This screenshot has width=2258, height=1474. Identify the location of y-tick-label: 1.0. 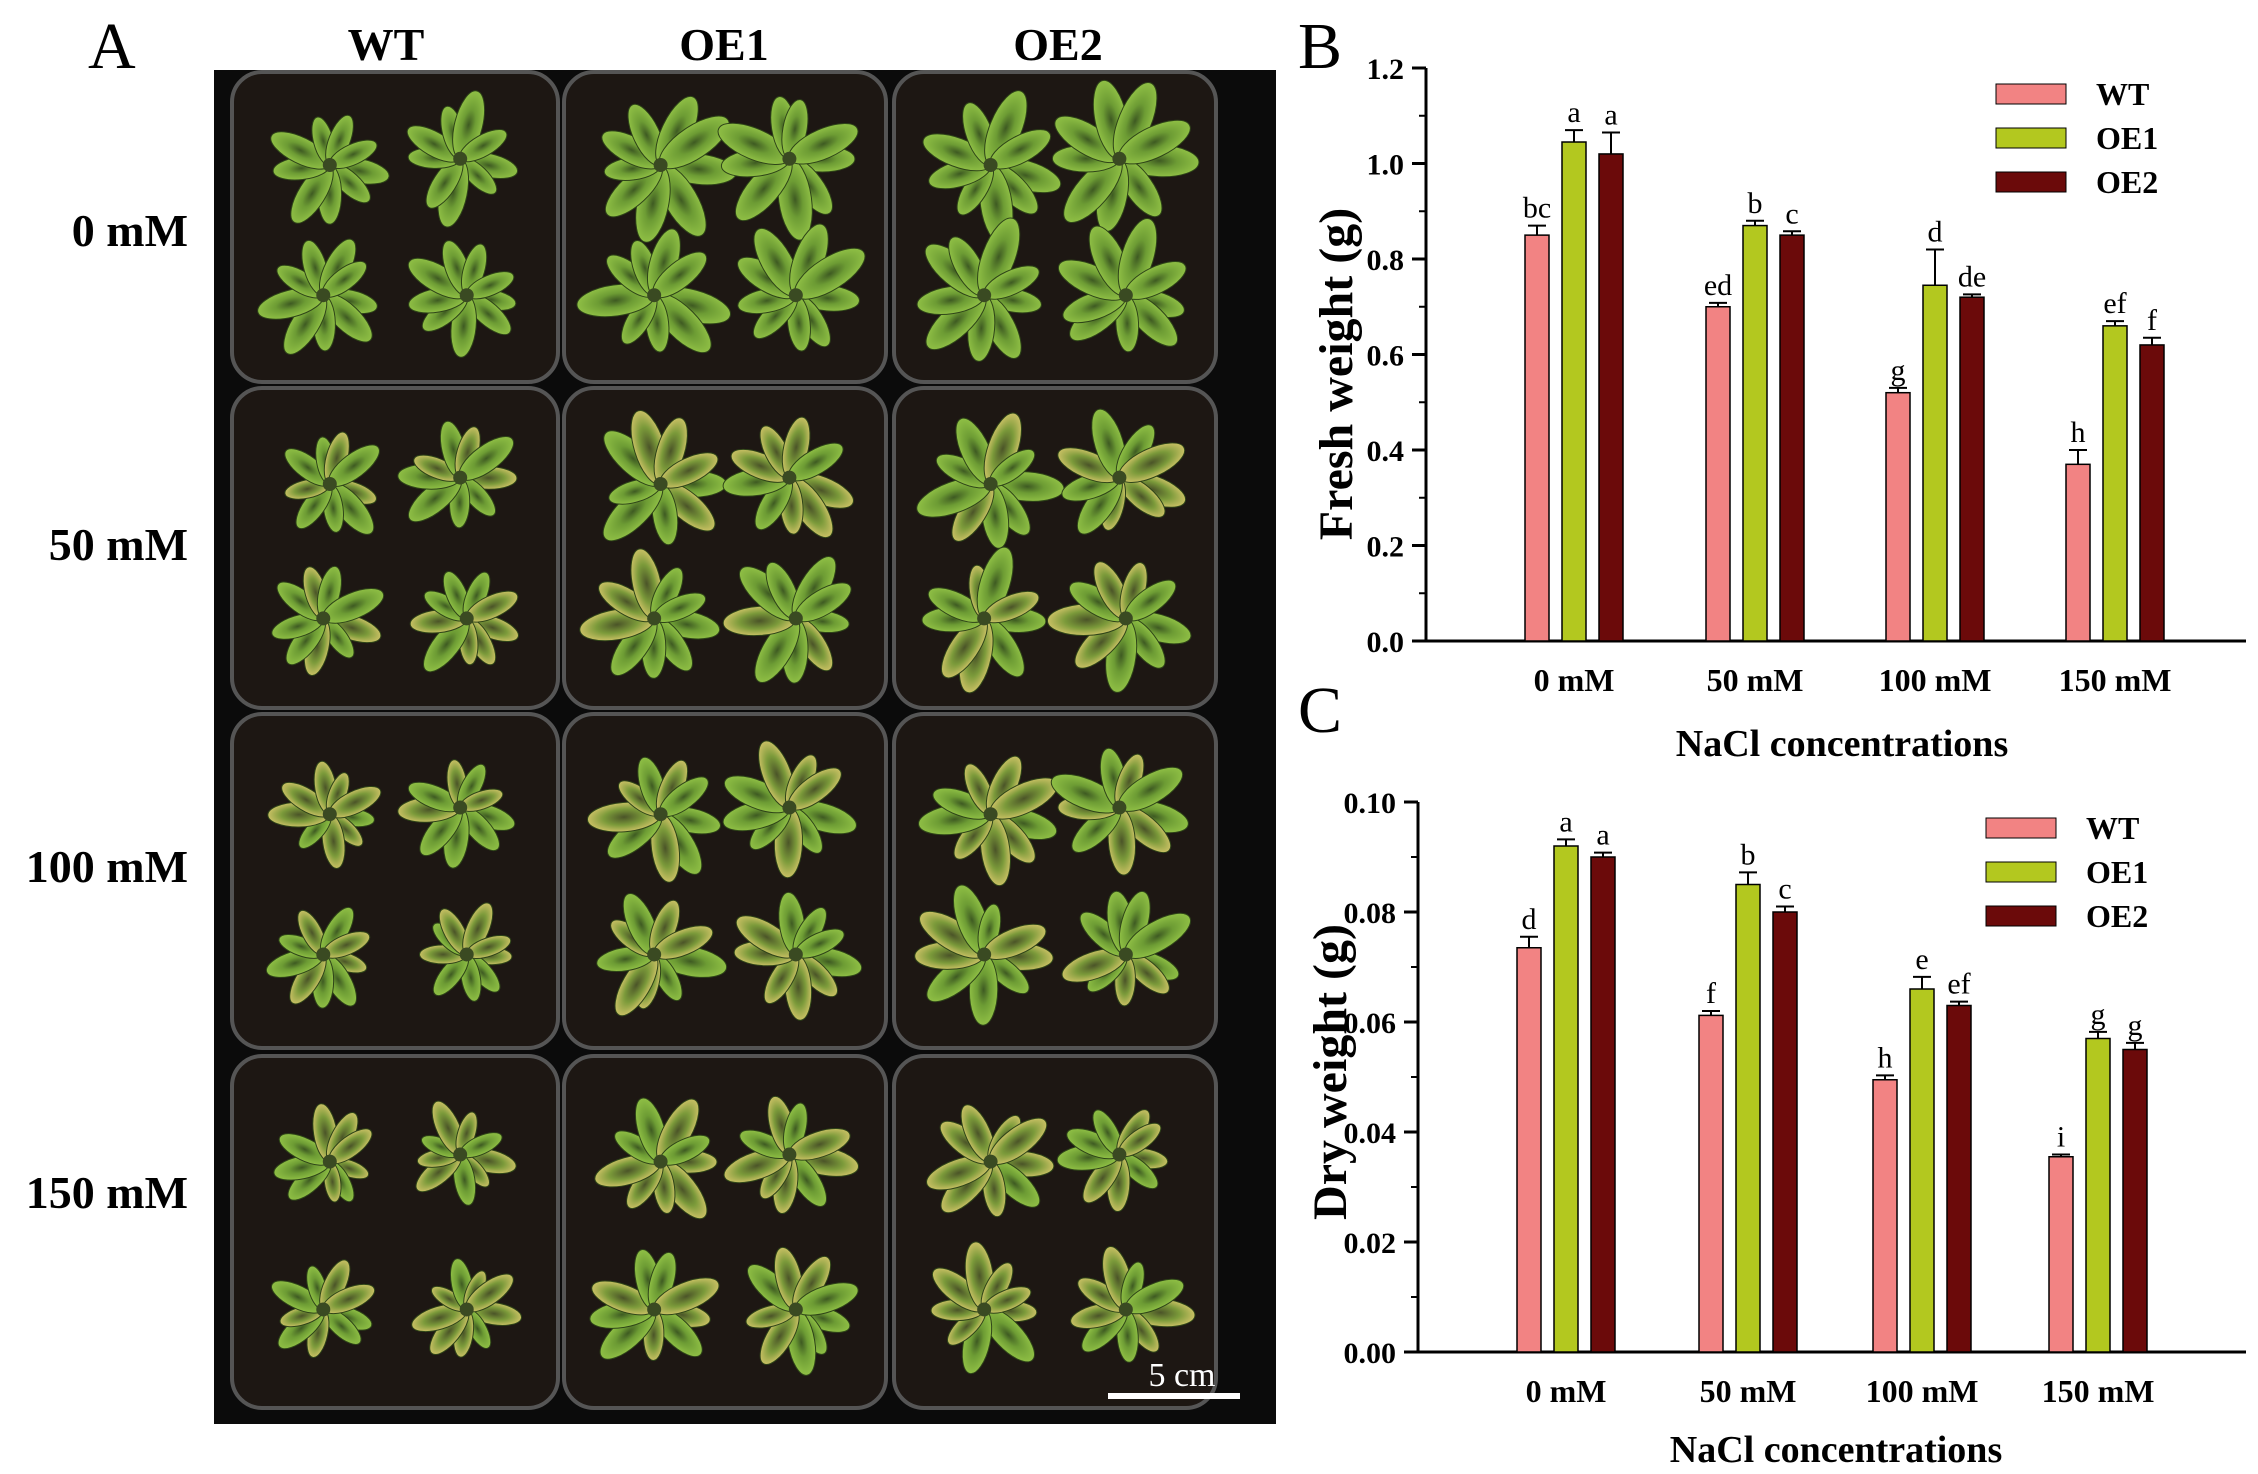
(1386, 165).